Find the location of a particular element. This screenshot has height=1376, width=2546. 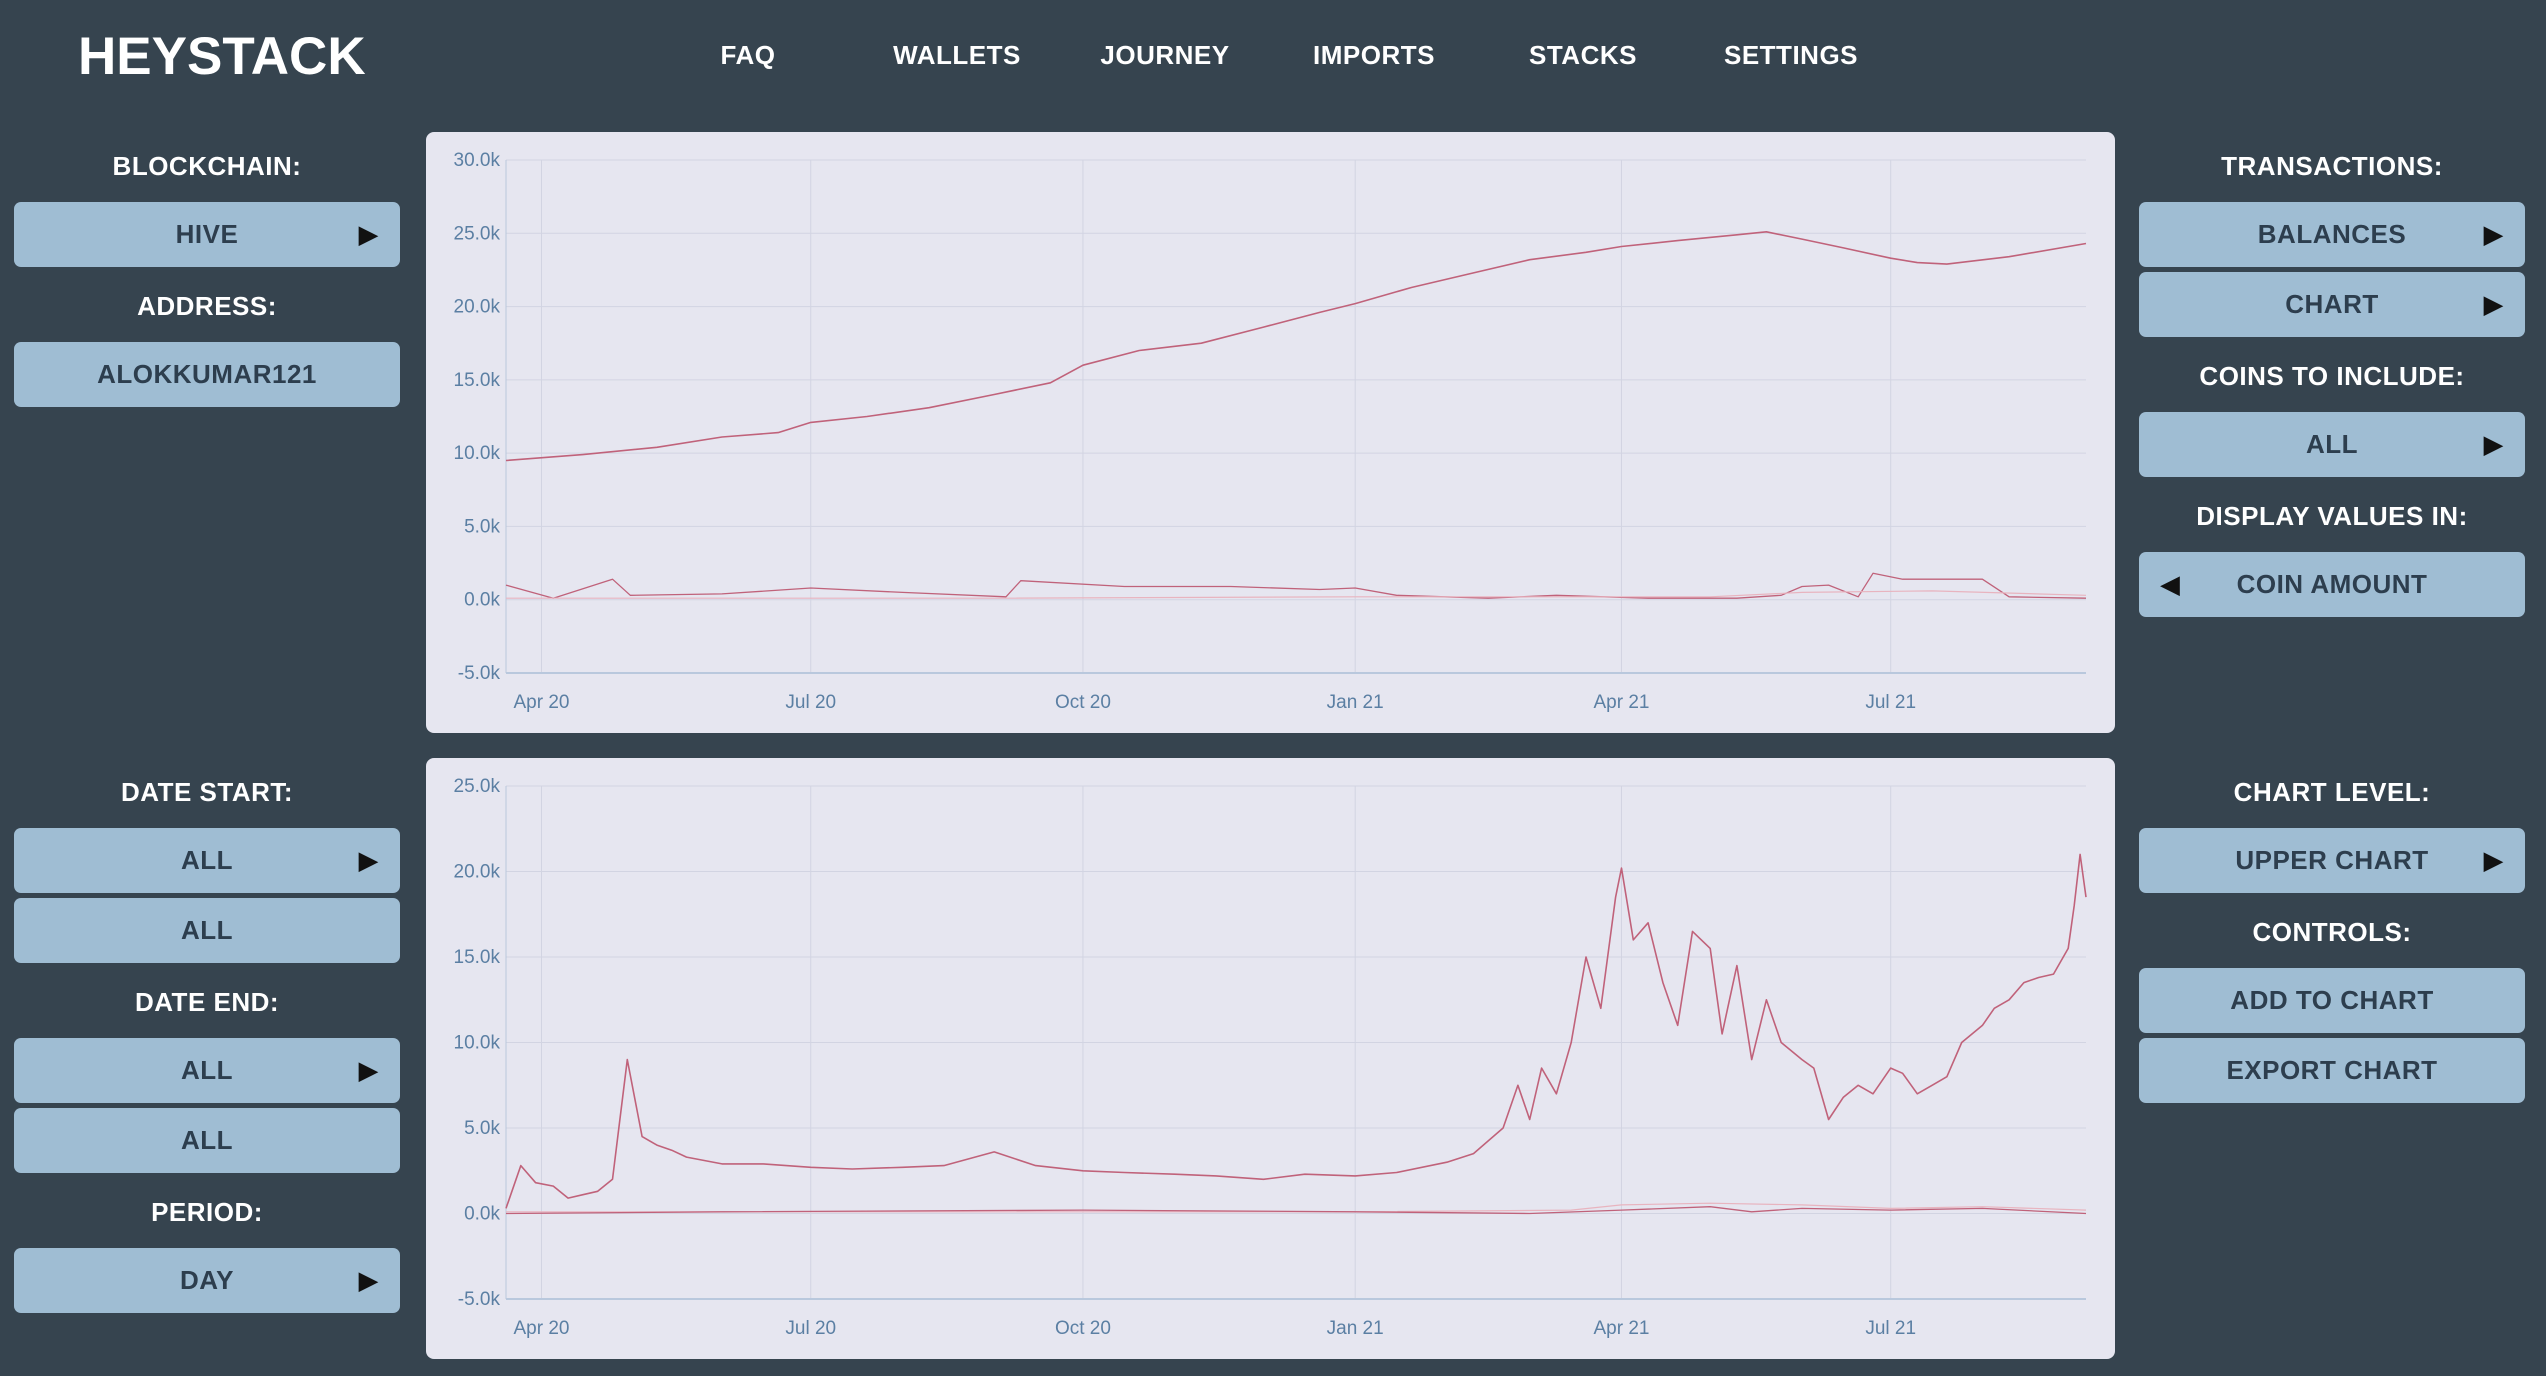

chart-button: CHART ▶ is located at coordinates (2332, 304).